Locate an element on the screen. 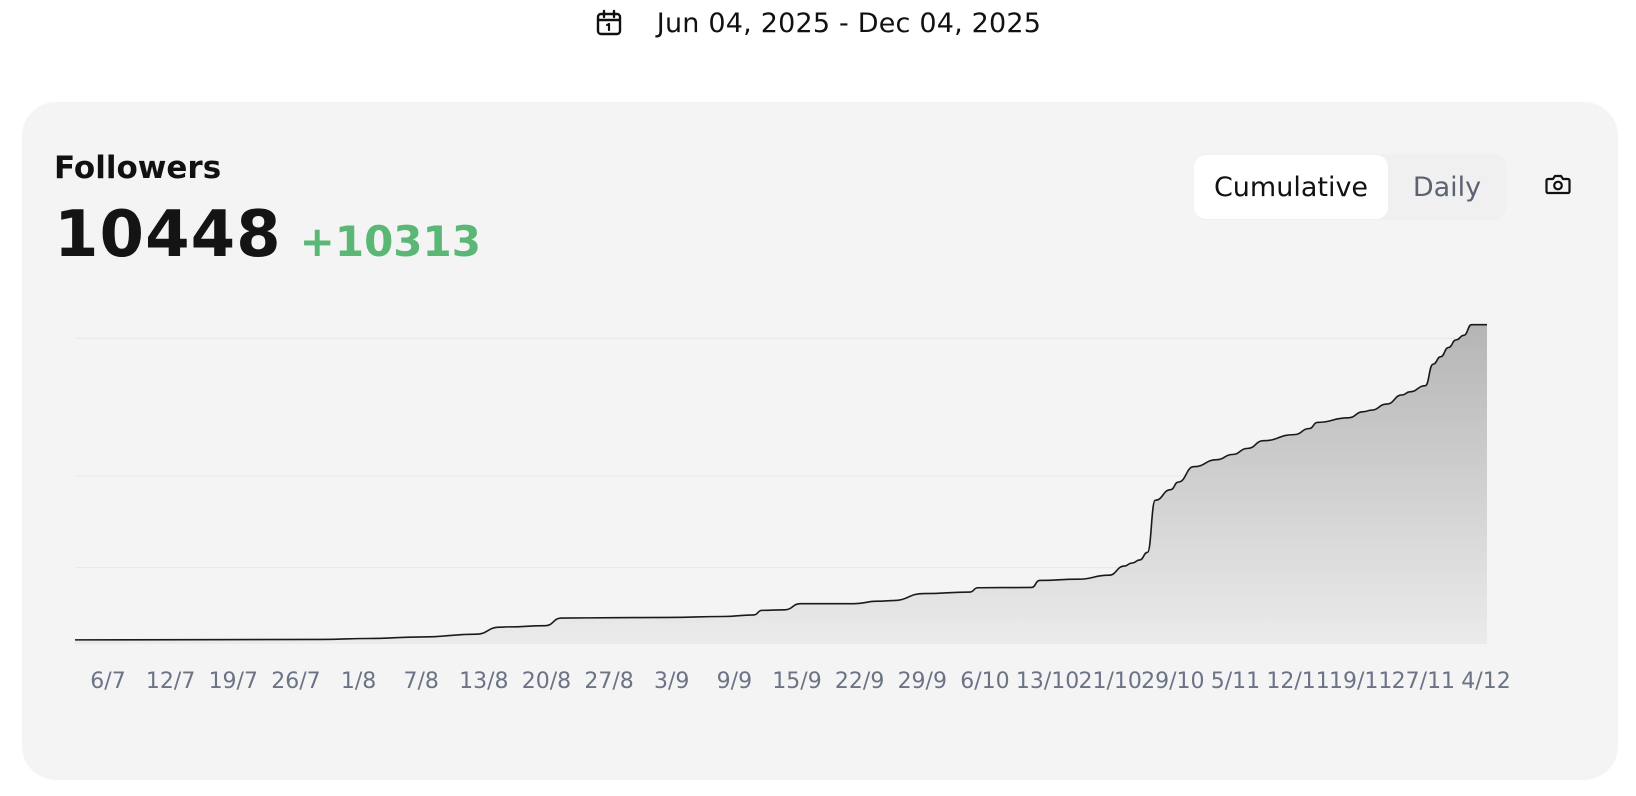 The image size is (1636, 796). date-range-label: Jun 04, 2025 - Dec 04, 2025 is located at coordinates (849, 23).